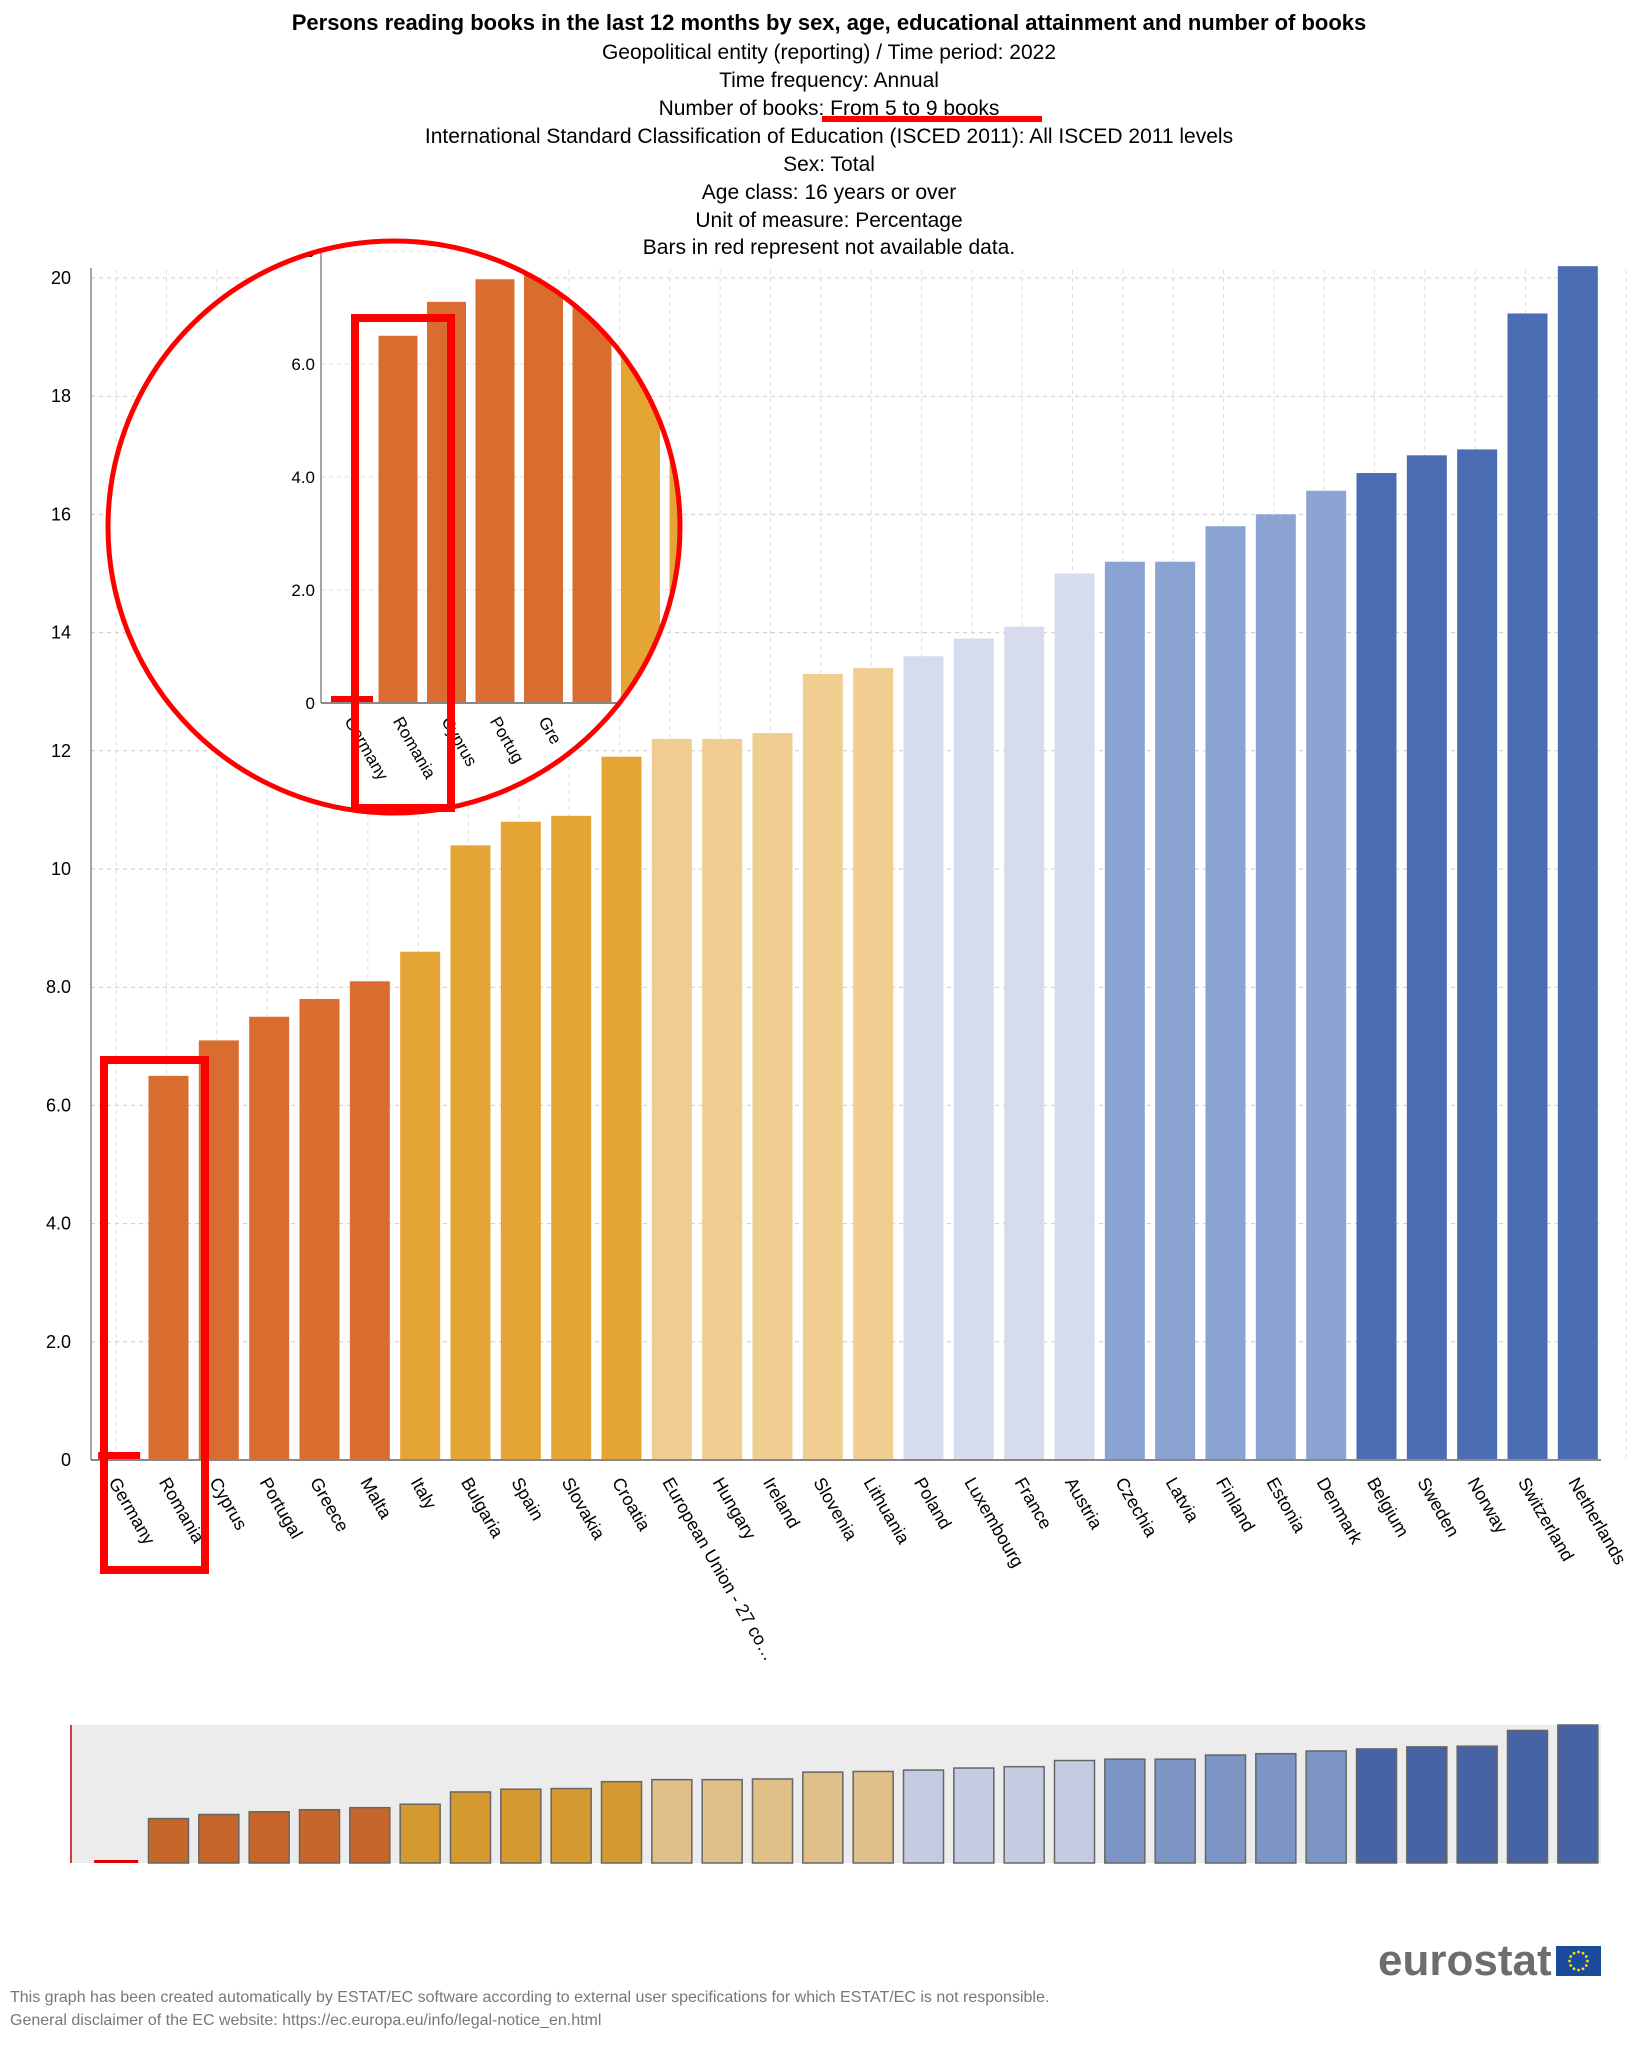 The image size is (1650, 2050). I want to click on y-tick-label: 12, so click(61, 751).